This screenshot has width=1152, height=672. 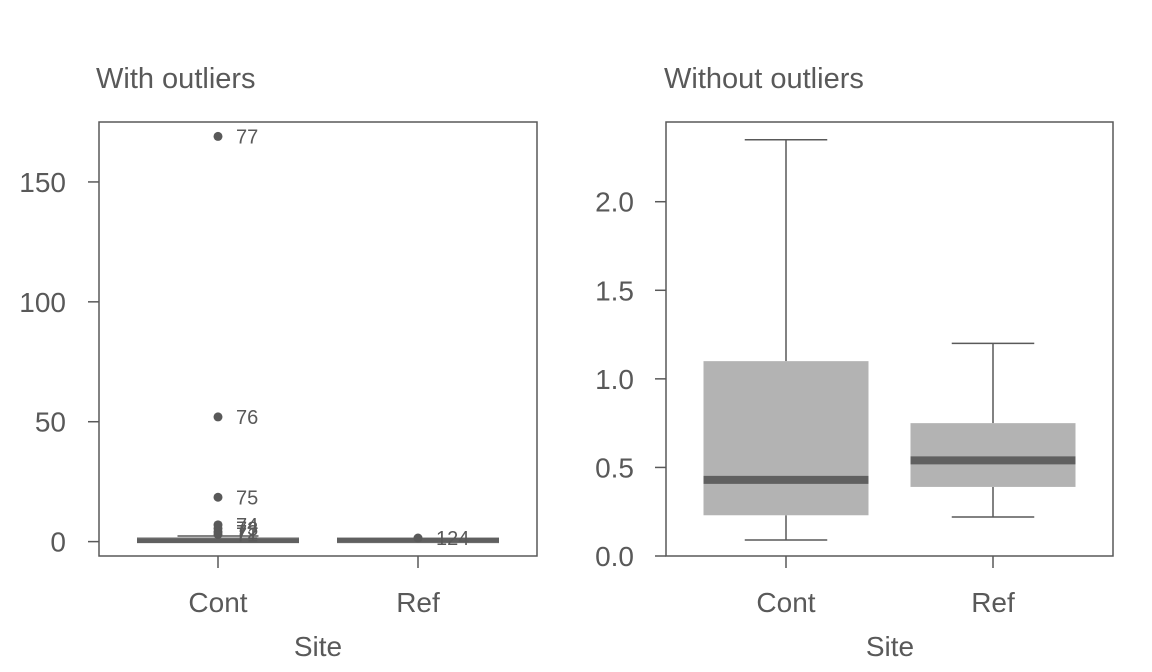 What do you see at coordinates (786, 438) in the screenshot?
I see `box-cont` at bounding box center [786, 438].